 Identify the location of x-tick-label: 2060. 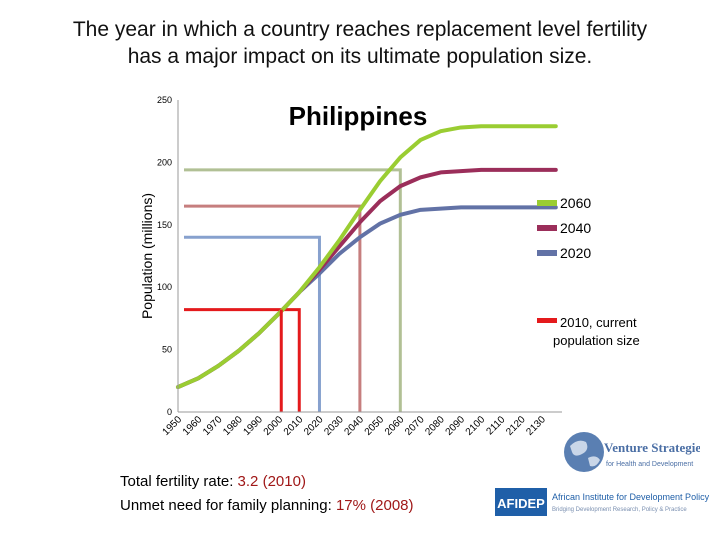
(395, 426).